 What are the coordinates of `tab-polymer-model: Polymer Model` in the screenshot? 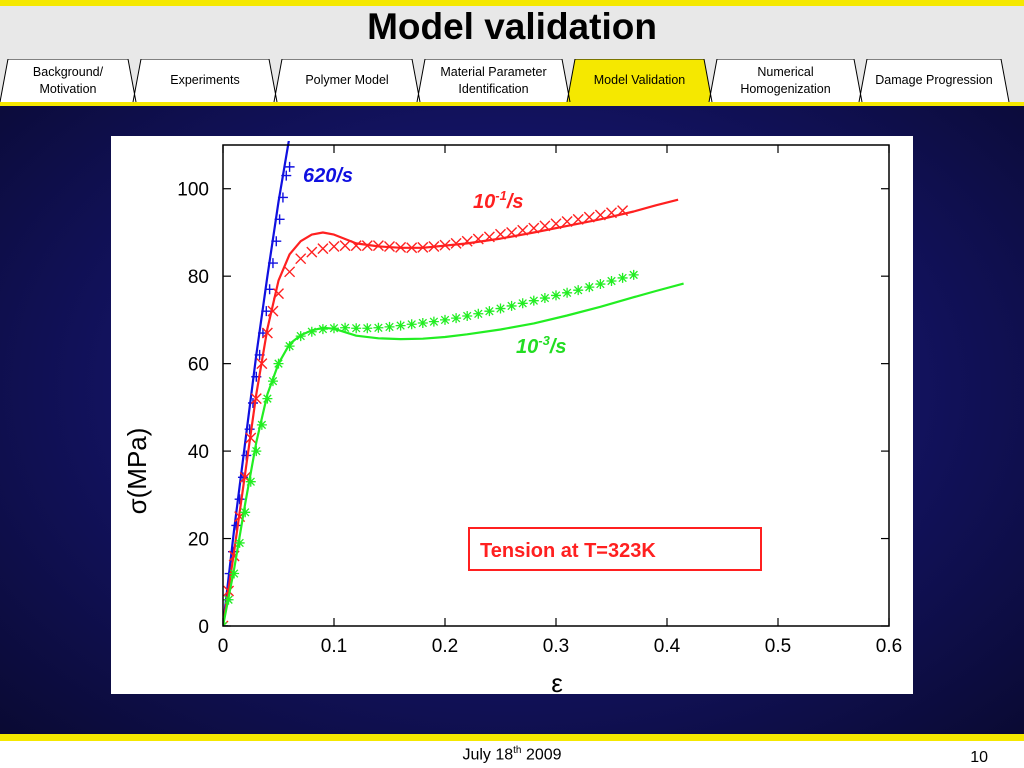 It's located at (347, 80).